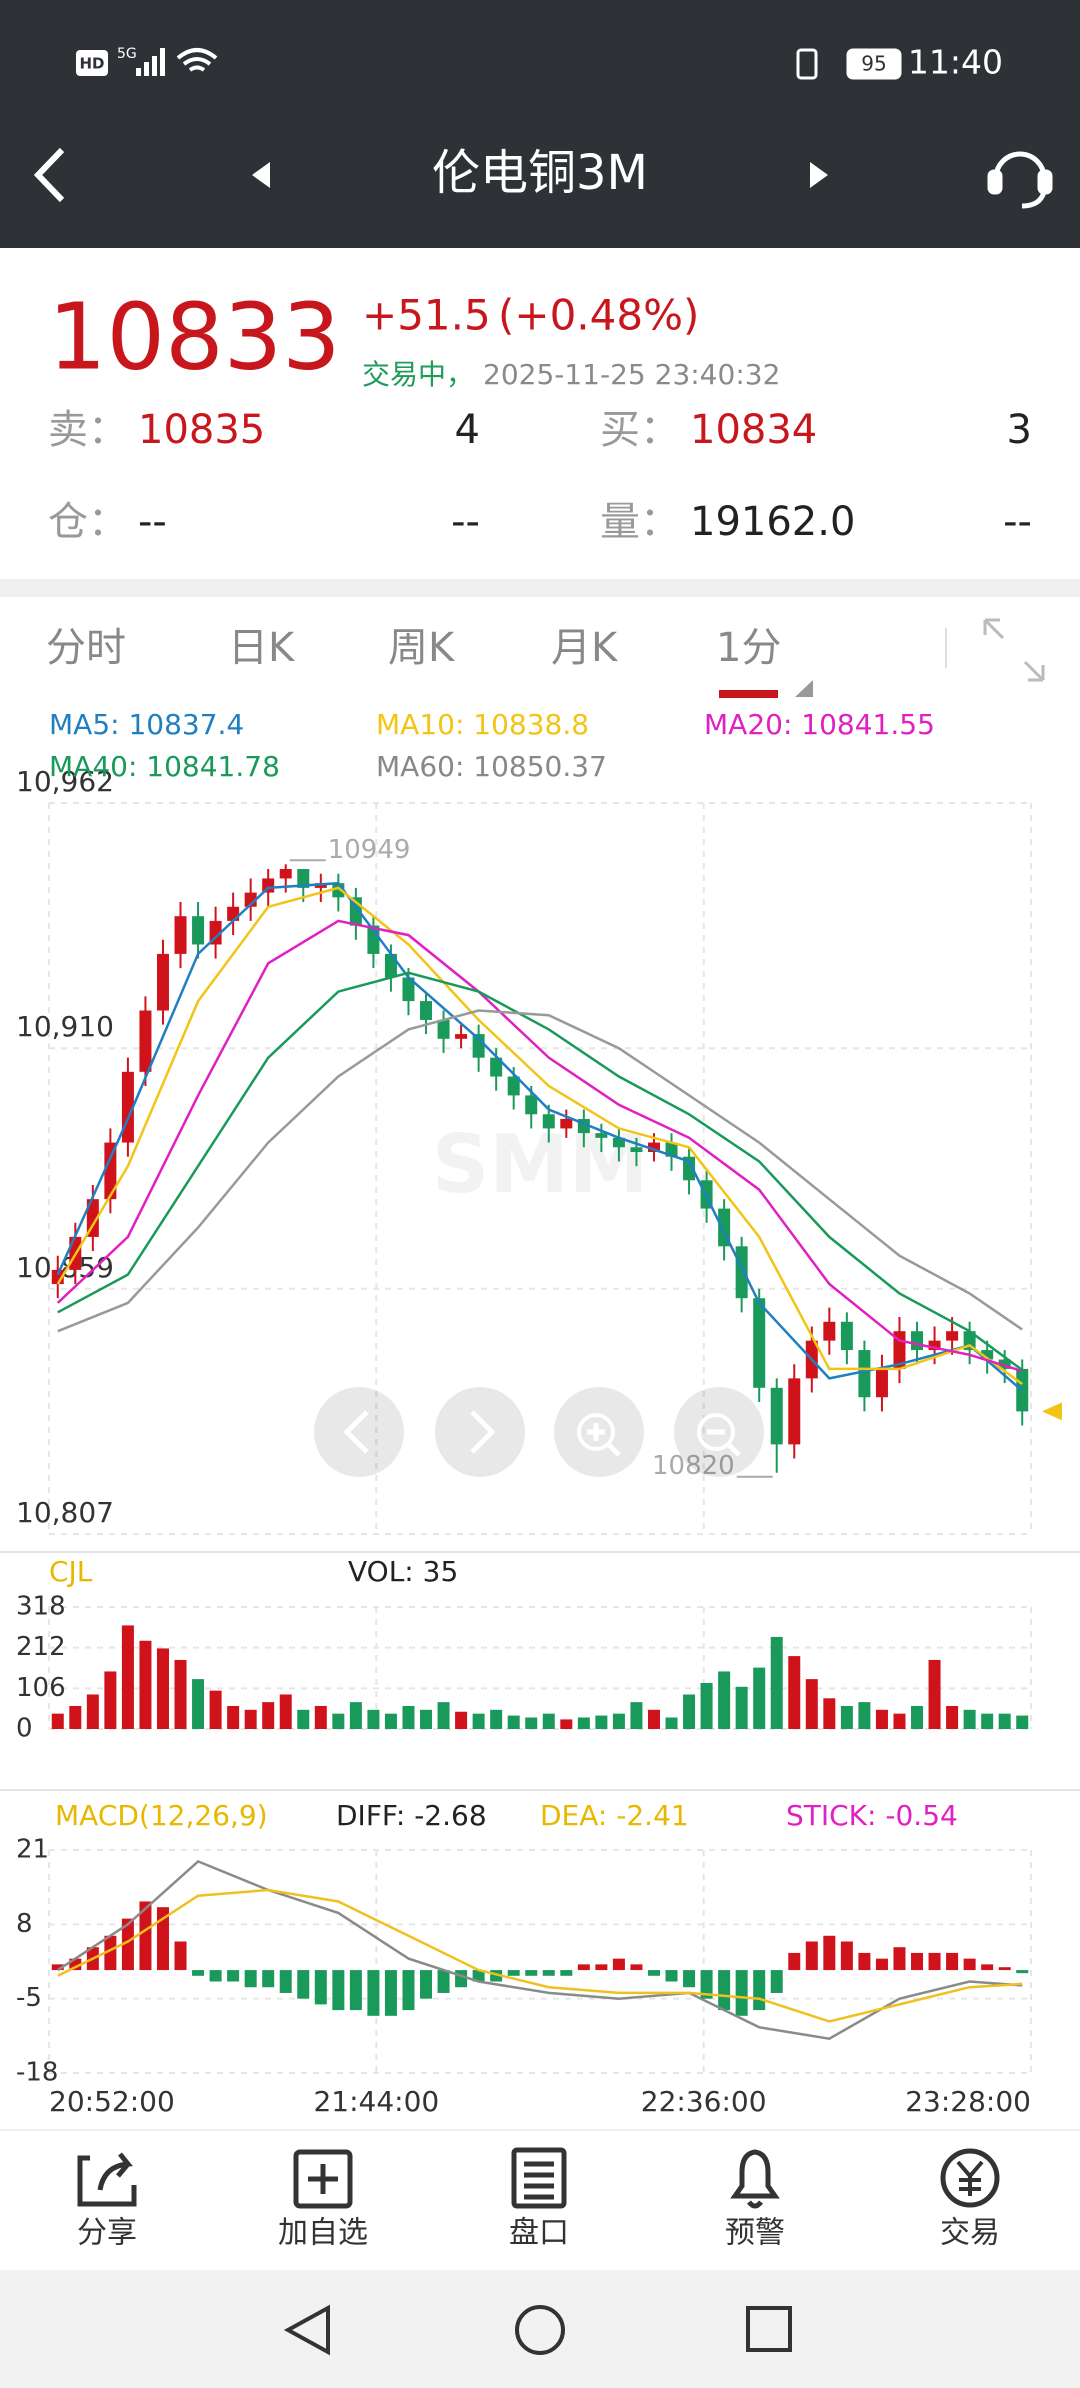 The height and width of the screenshot is (2388, 1080). I want to click on prev-button, so click(261, 175).